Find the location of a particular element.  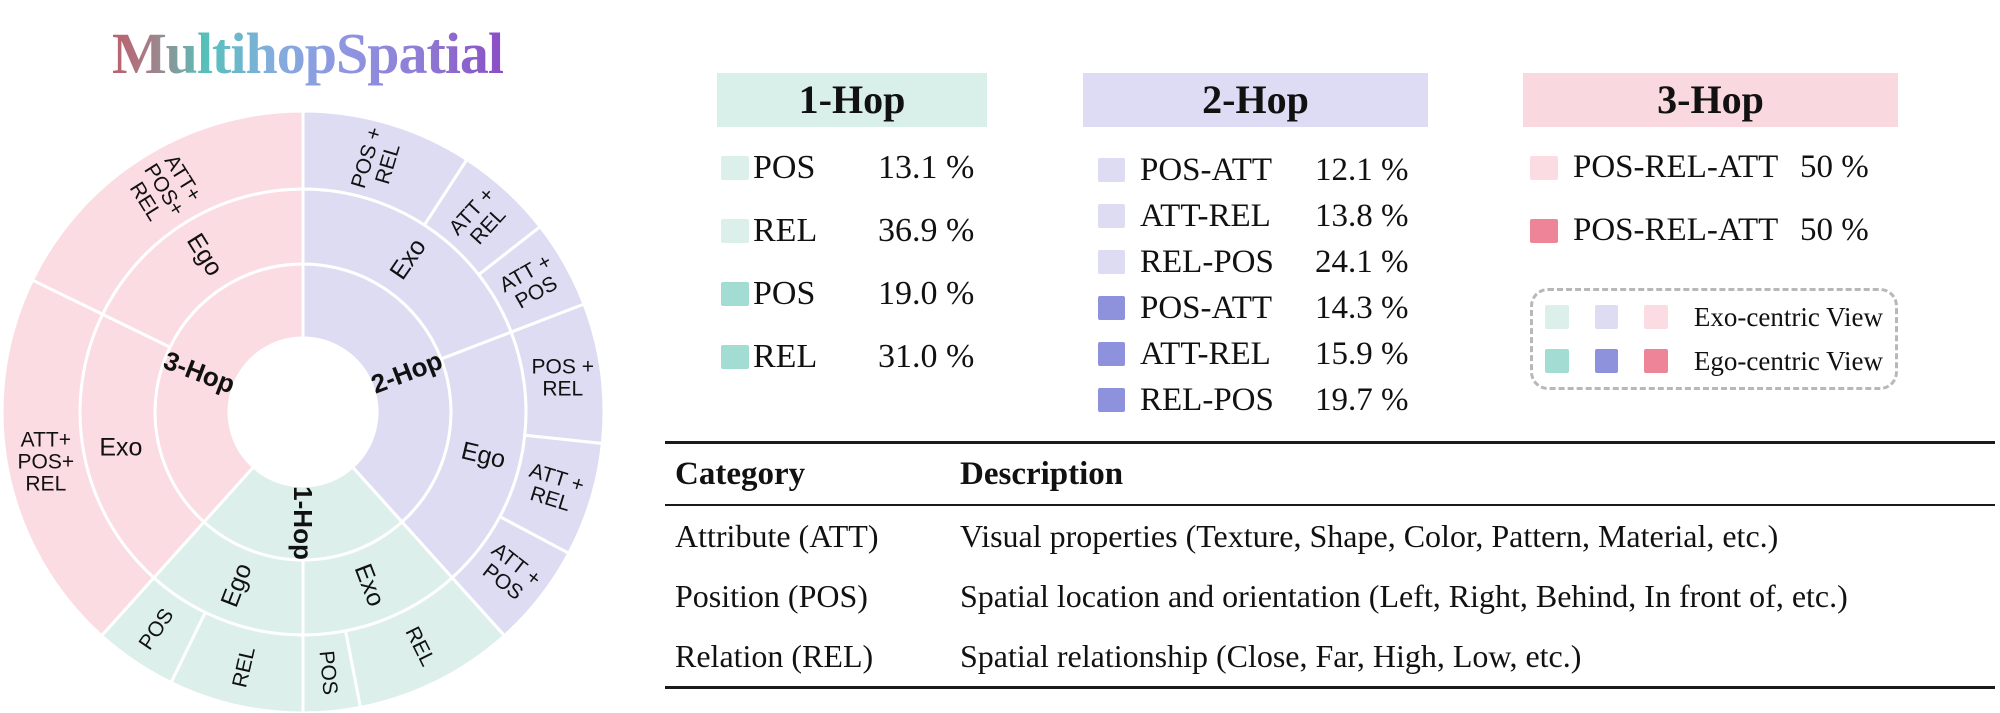

exo-mint-swatch is located at coordinates (1557, 317).